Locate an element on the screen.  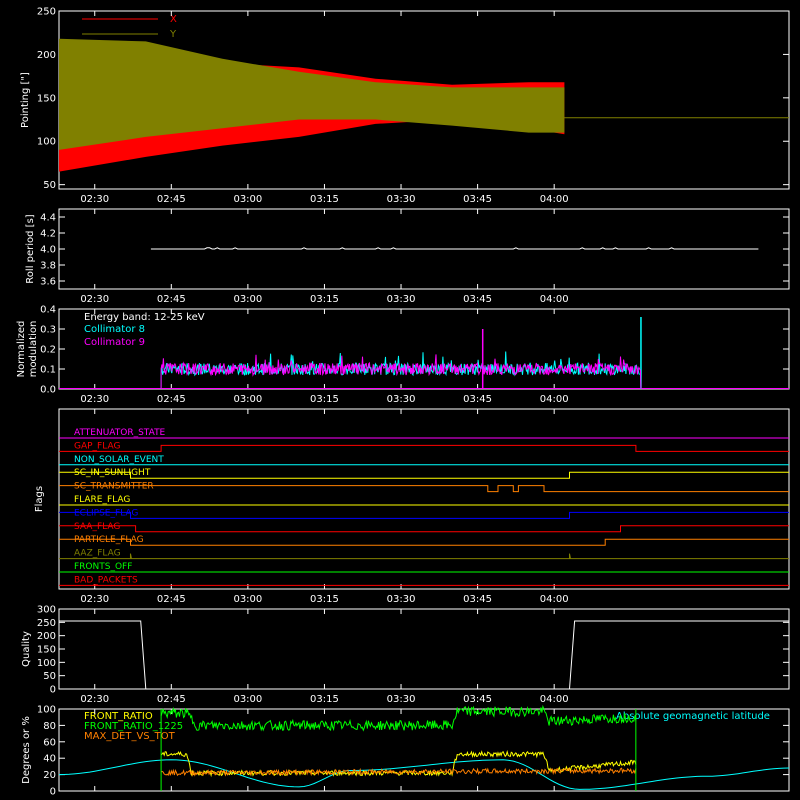
modulation-legend-c8: Collimator 8 is located at coordinates (114, 329).